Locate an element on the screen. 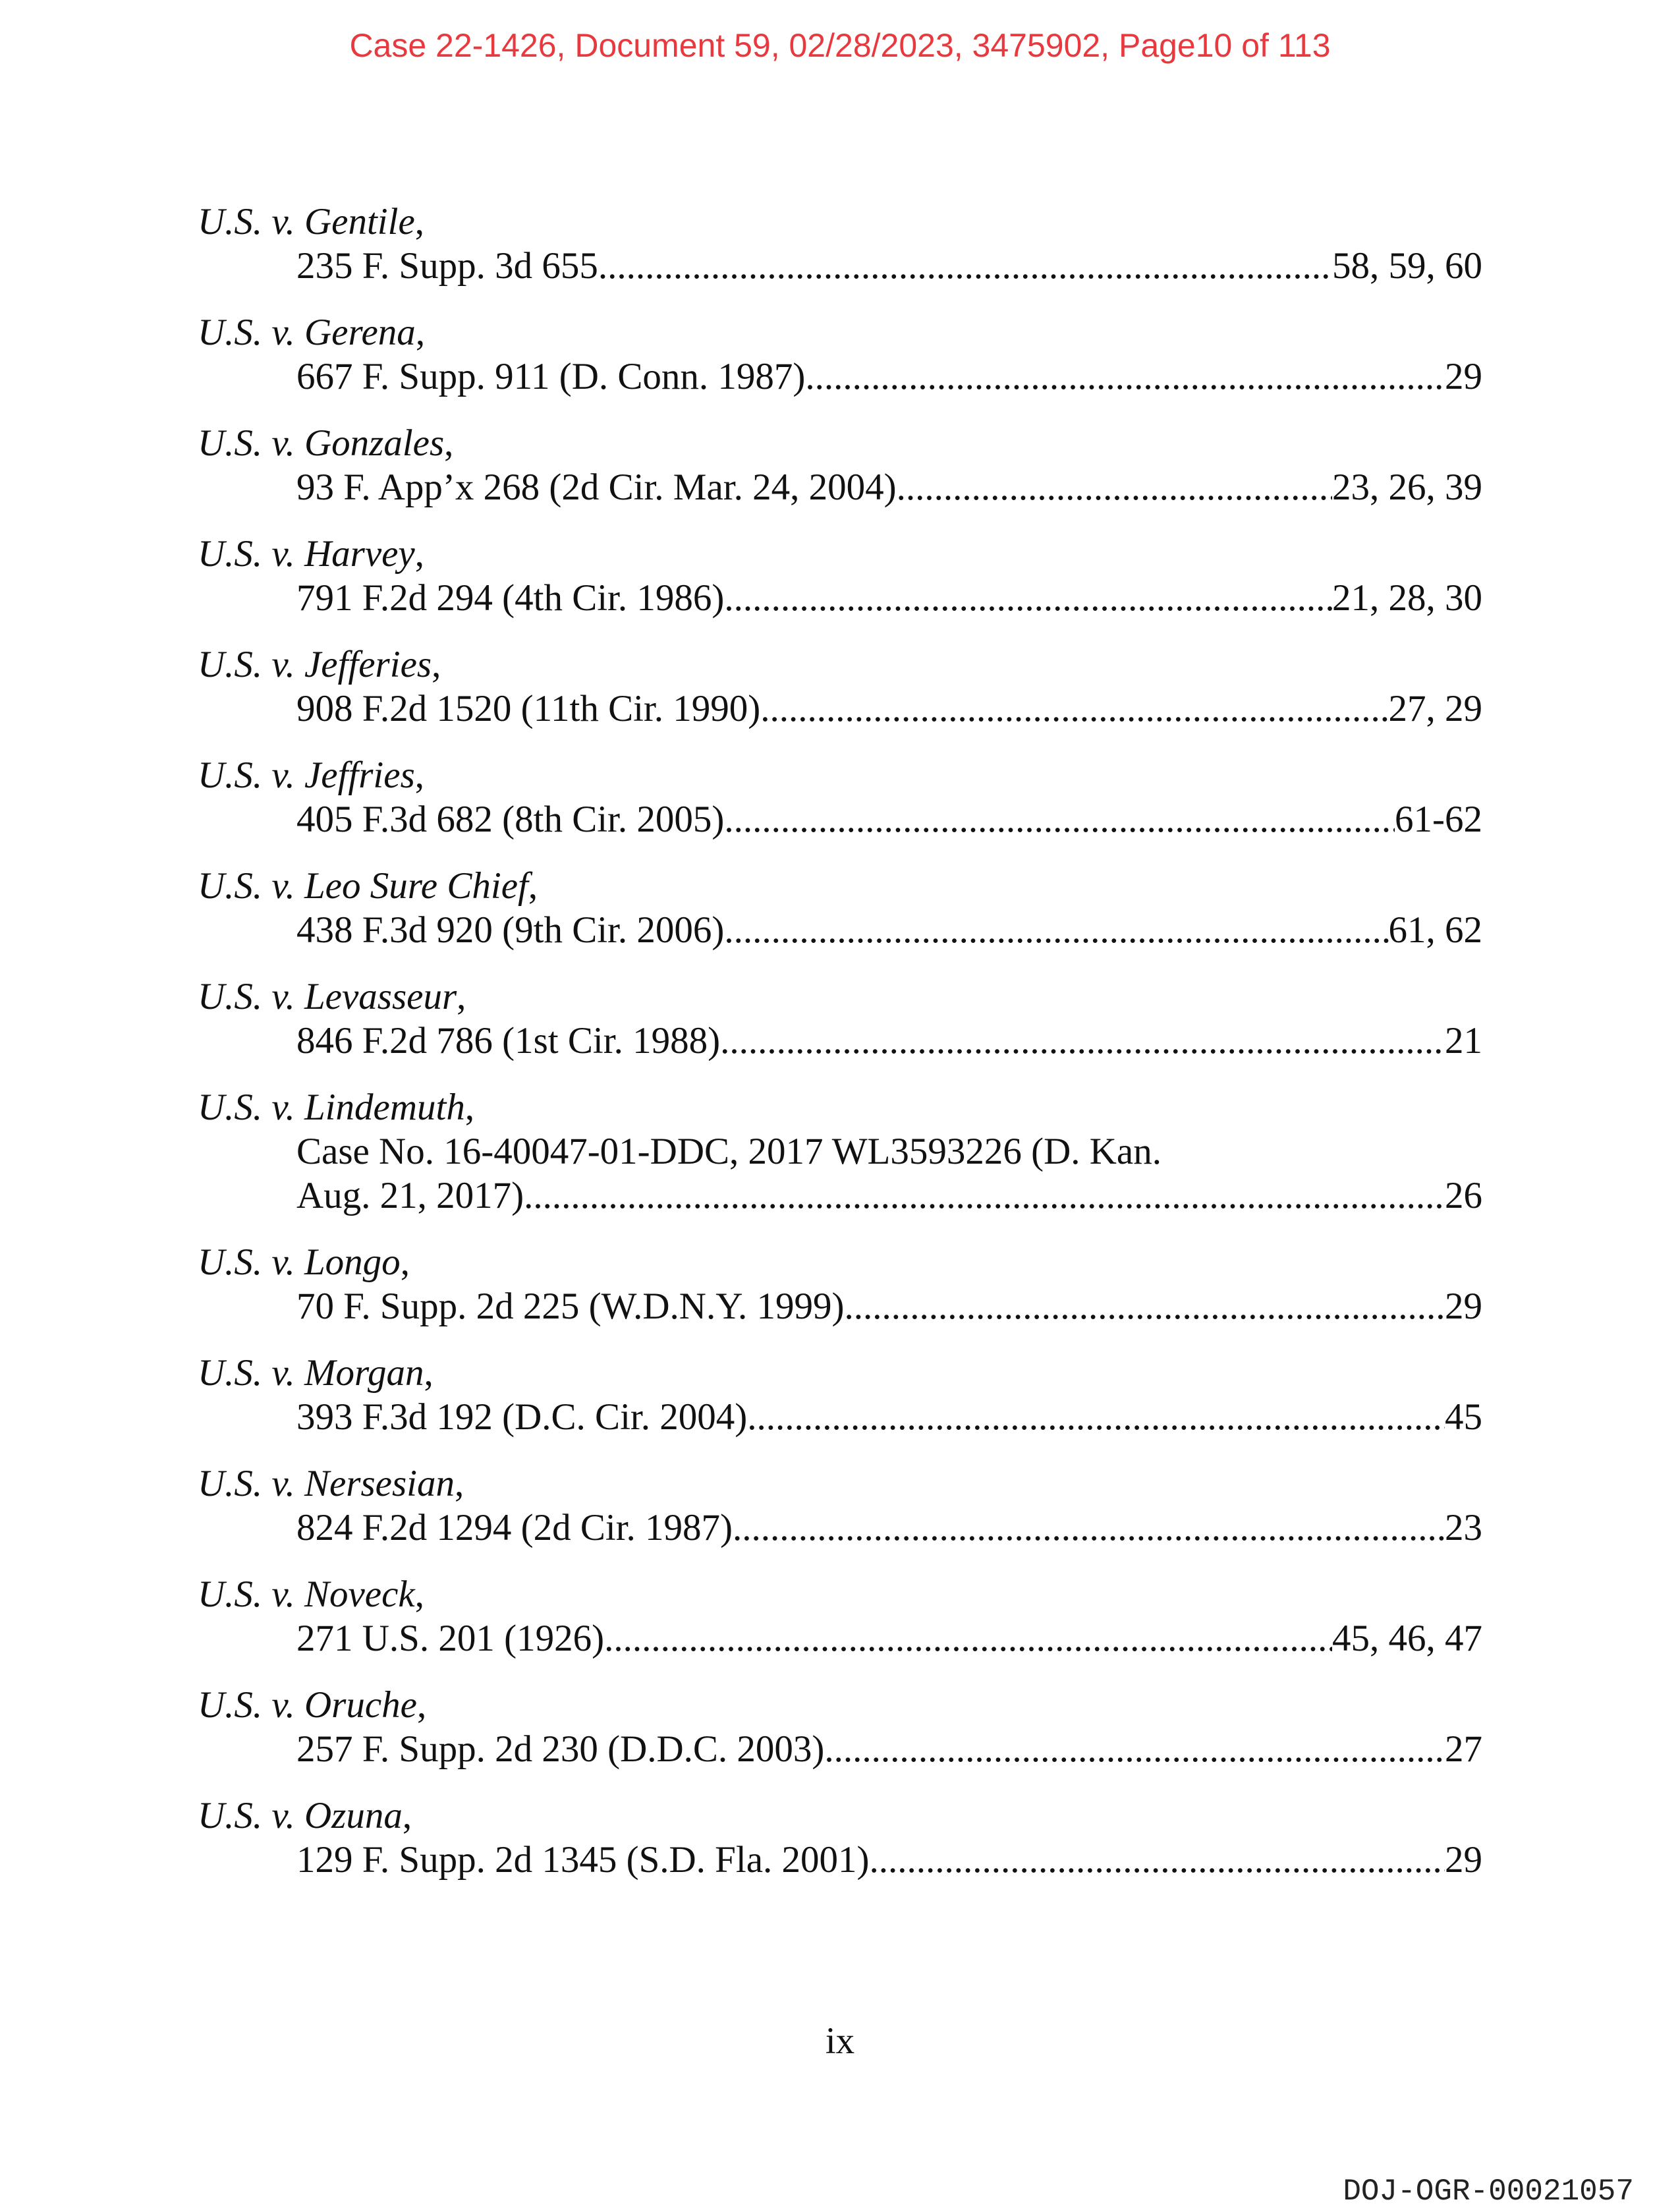  citation: Aug. 21, 2017) is located at coordinates (410, 1195).